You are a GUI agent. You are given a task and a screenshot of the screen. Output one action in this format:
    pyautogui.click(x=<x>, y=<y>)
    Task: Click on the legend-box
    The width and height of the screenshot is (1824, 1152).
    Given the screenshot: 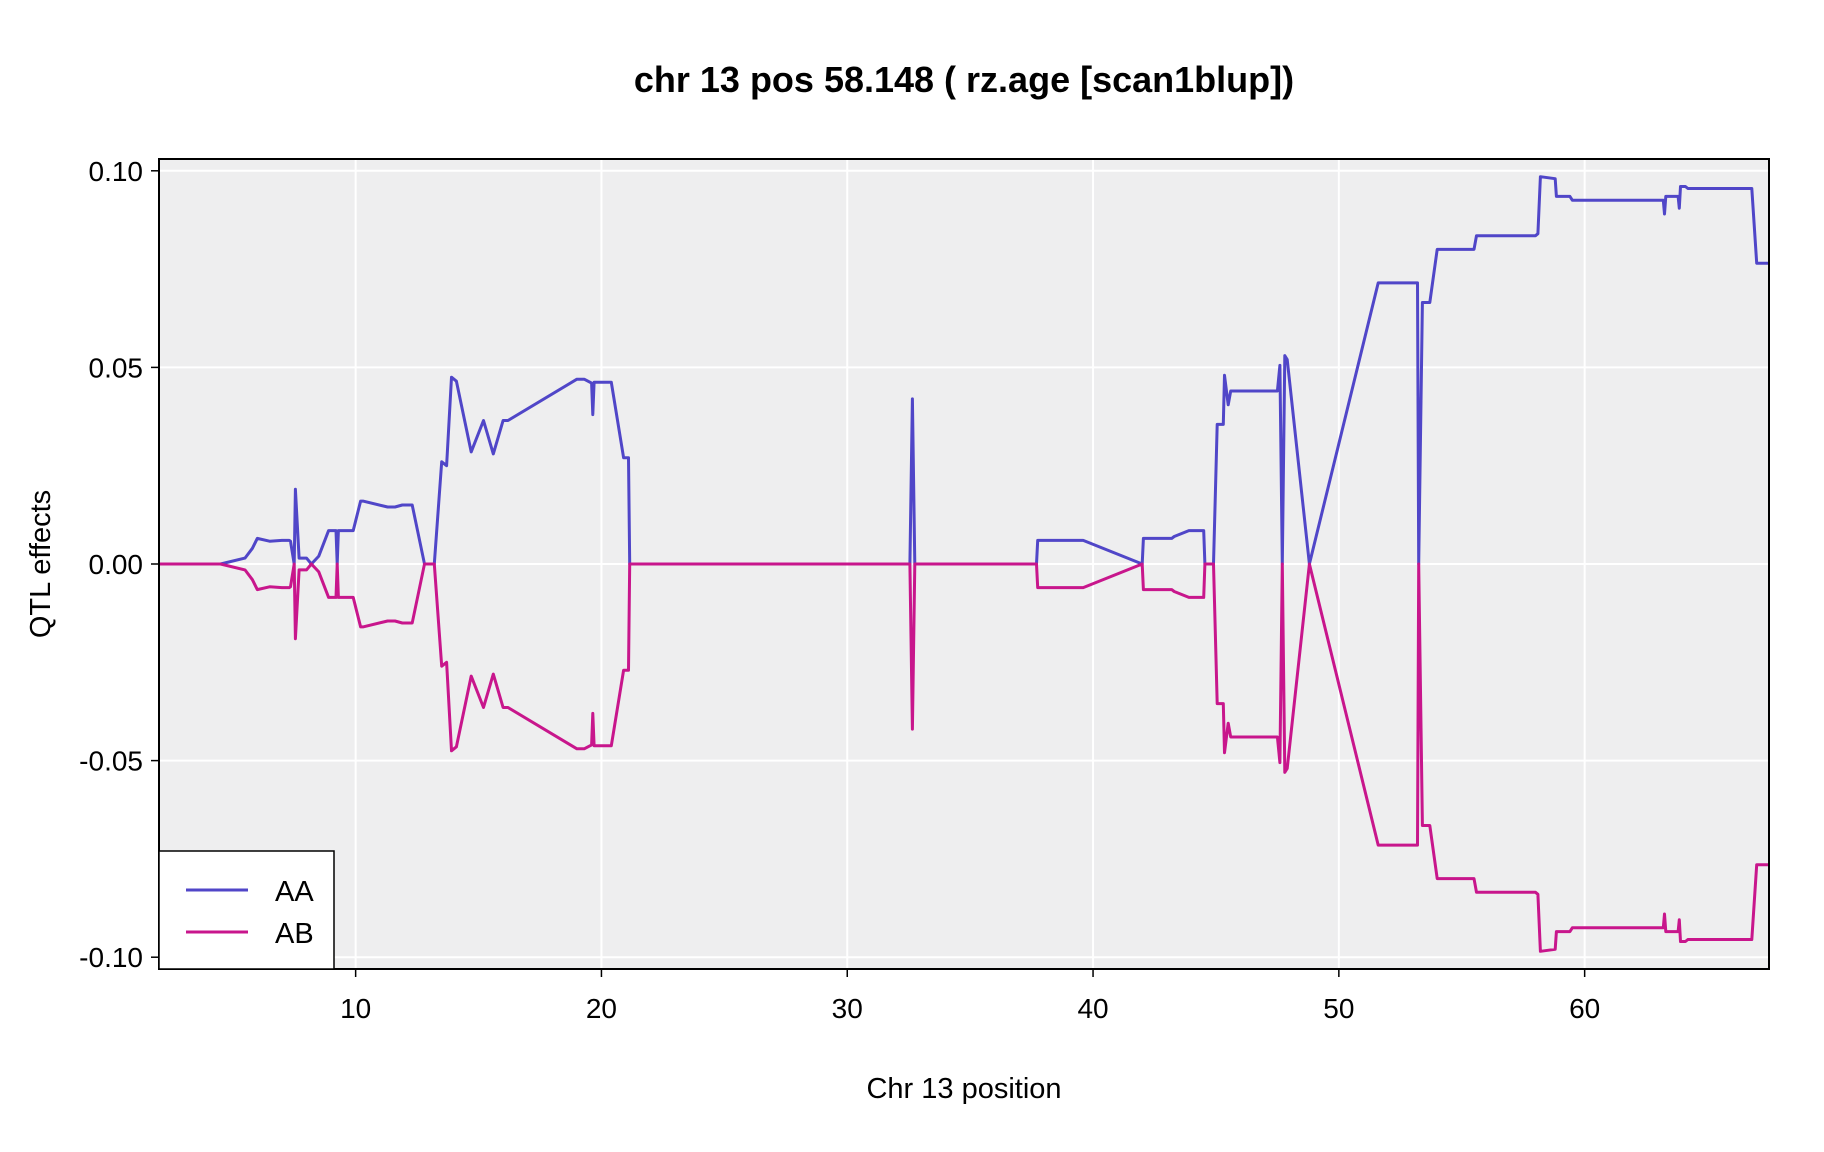 What is the action you would take?
    pyautogui.click(x=246, y=910)
    